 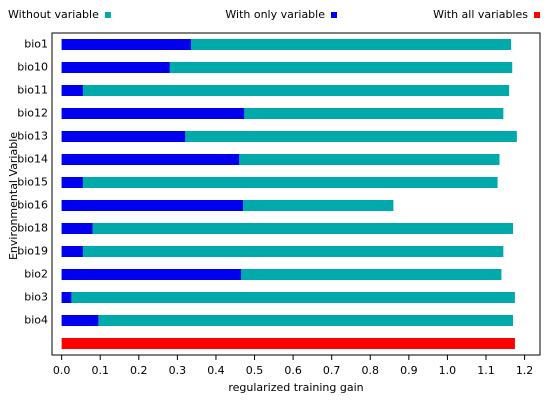 I want to click on y-tick-label: bio2, so click(x=36, y=274).